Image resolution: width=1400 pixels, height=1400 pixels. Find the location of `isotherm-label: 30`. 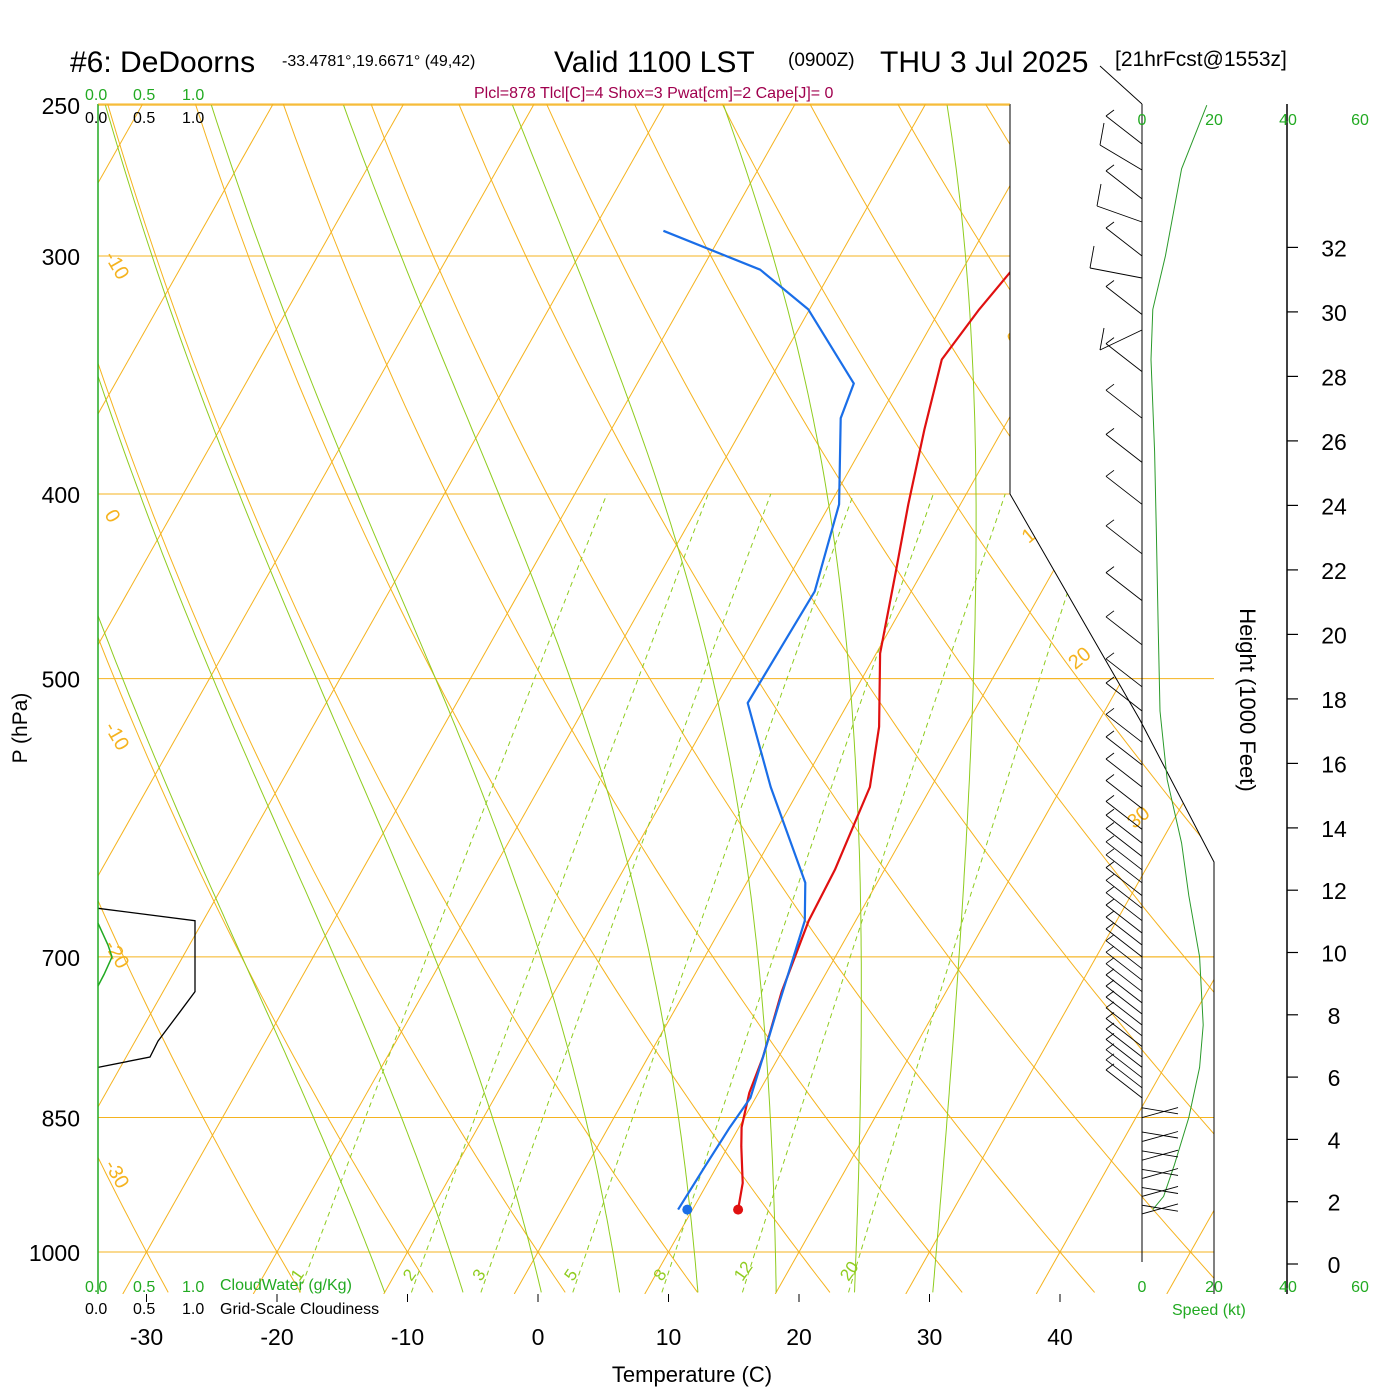

isotherm-label: 30 is located at coordinates (1138, 817).